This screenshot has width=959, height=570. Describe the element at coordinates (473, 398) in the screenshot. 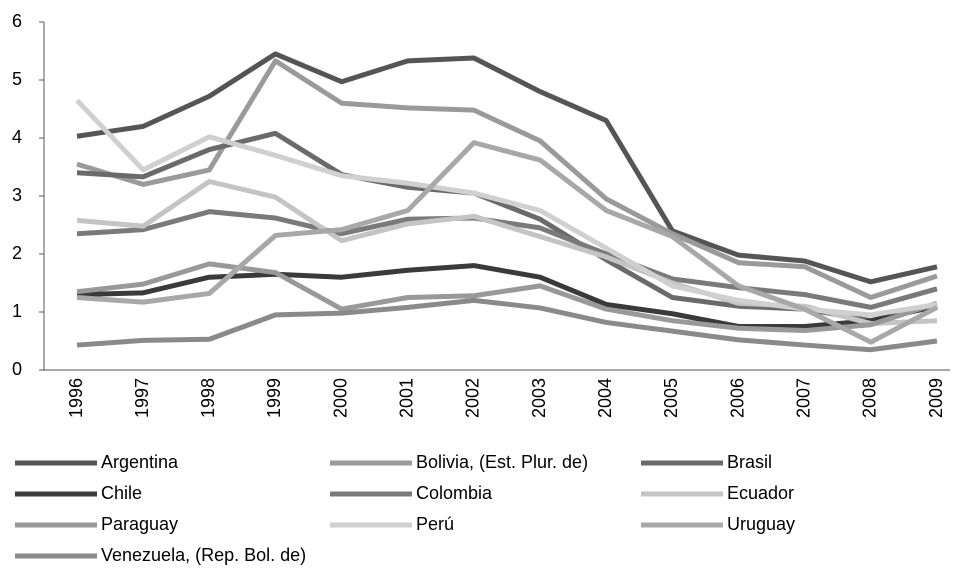

I see `x-tick-label: 2002` at that location.